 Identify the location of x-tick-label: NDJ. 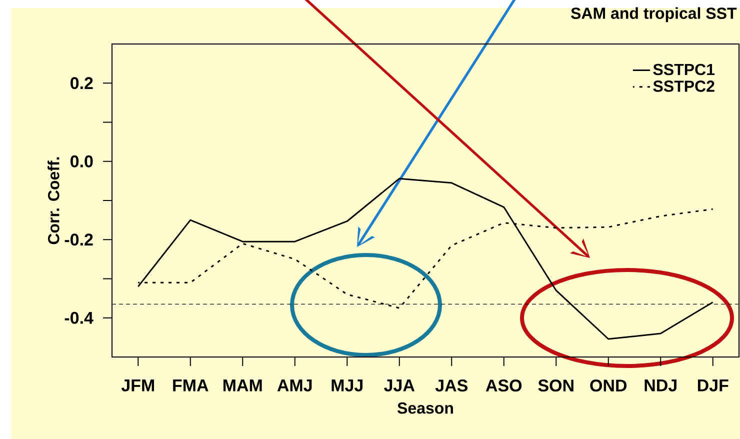
(660, 386).